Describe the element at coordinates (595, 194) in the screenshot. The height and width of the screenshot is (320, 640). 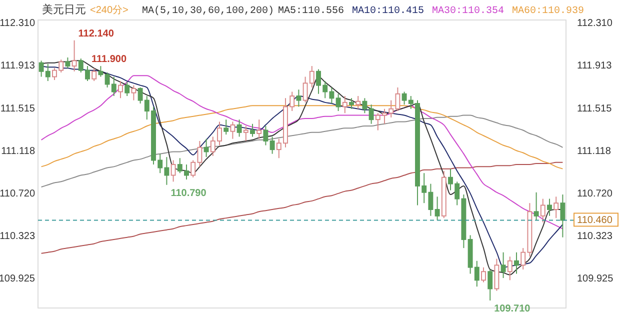
I see `y2-tick-label: 110.720` at that location.